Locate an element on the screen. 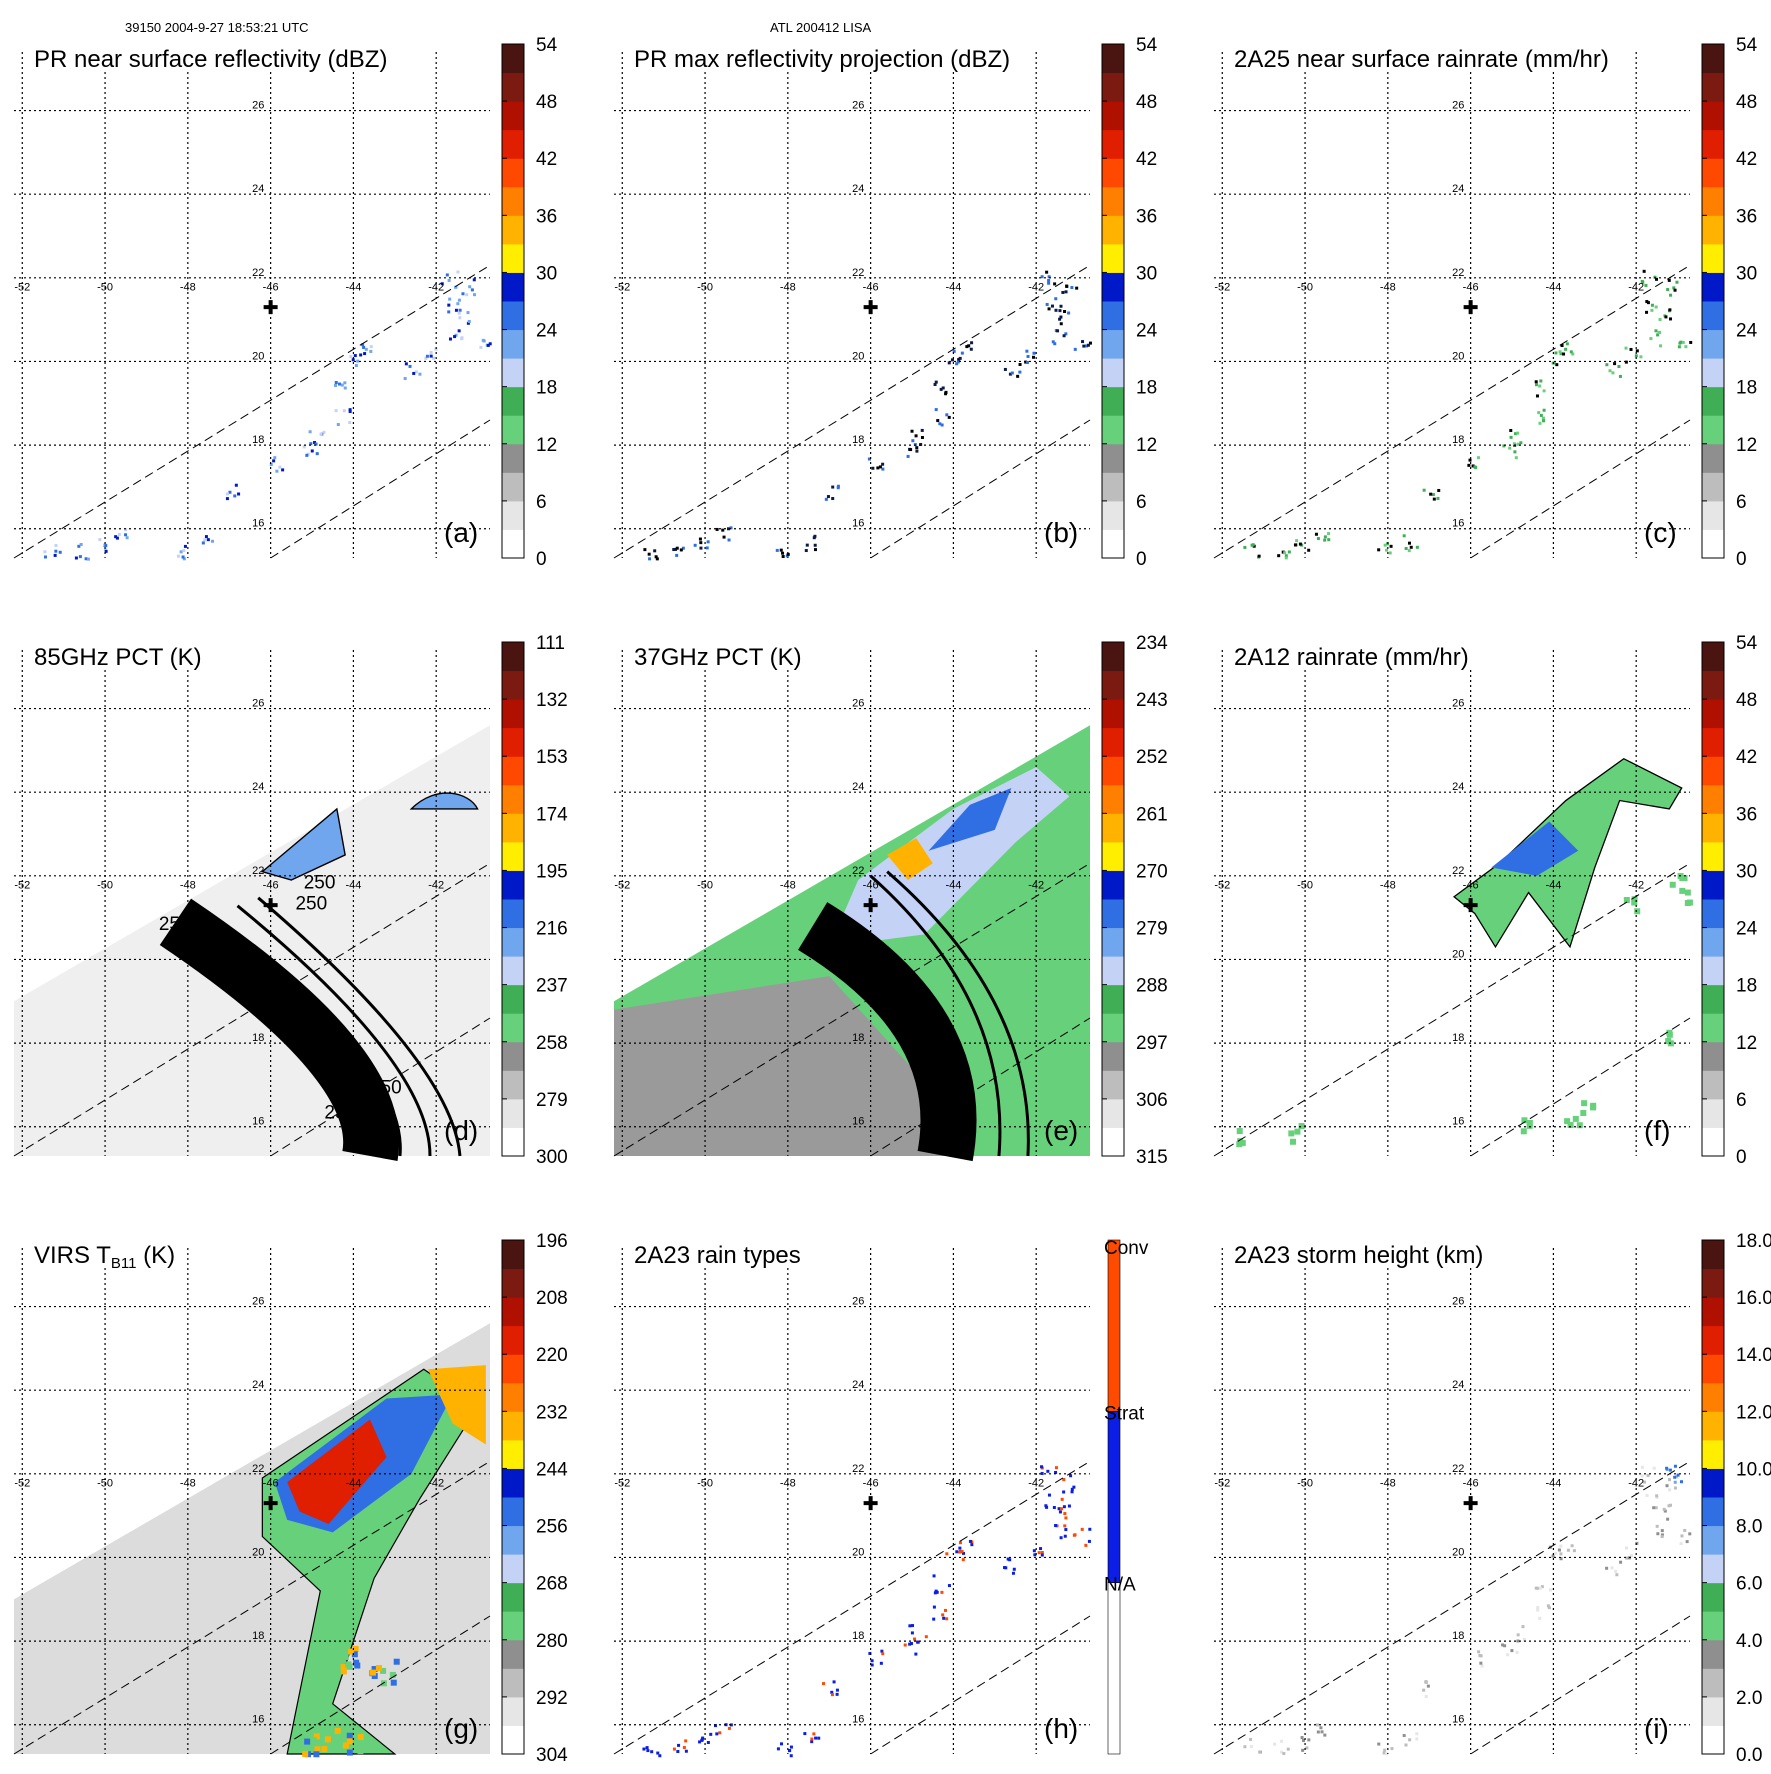 The width and height of the screenshot is (1771, 1774). colorbar-category-label: N/A is located at coordinates (1120, 1585).